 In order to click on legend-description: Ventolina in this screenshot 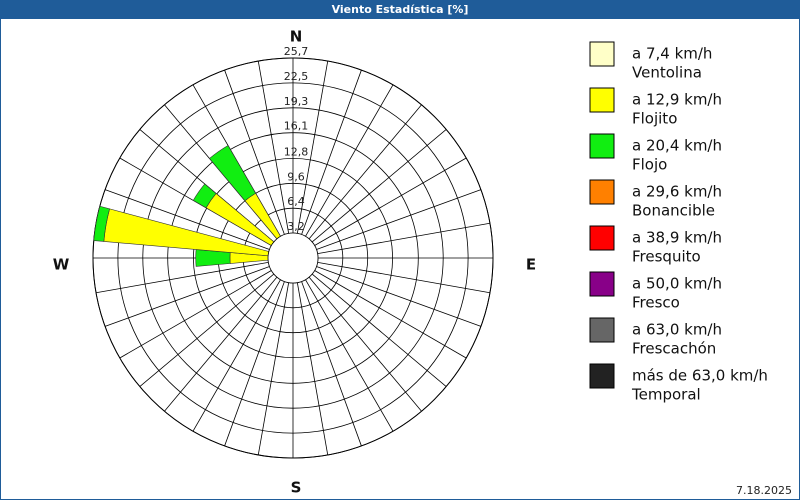, I will do `click(667, 73)`.